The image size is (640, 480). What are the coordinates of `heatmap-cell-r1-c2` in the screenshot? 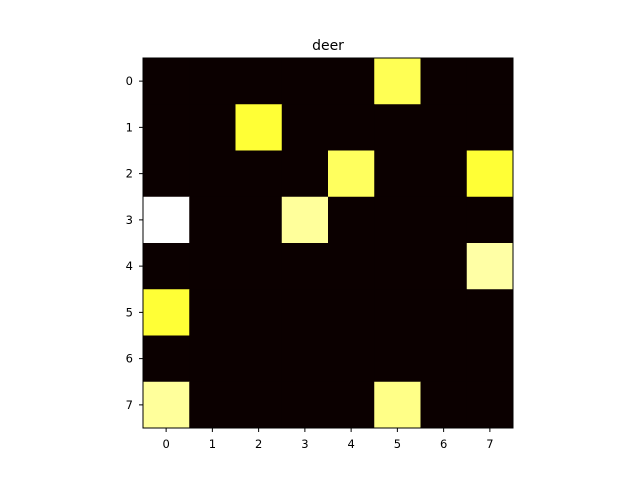 It's located at (259, 127).